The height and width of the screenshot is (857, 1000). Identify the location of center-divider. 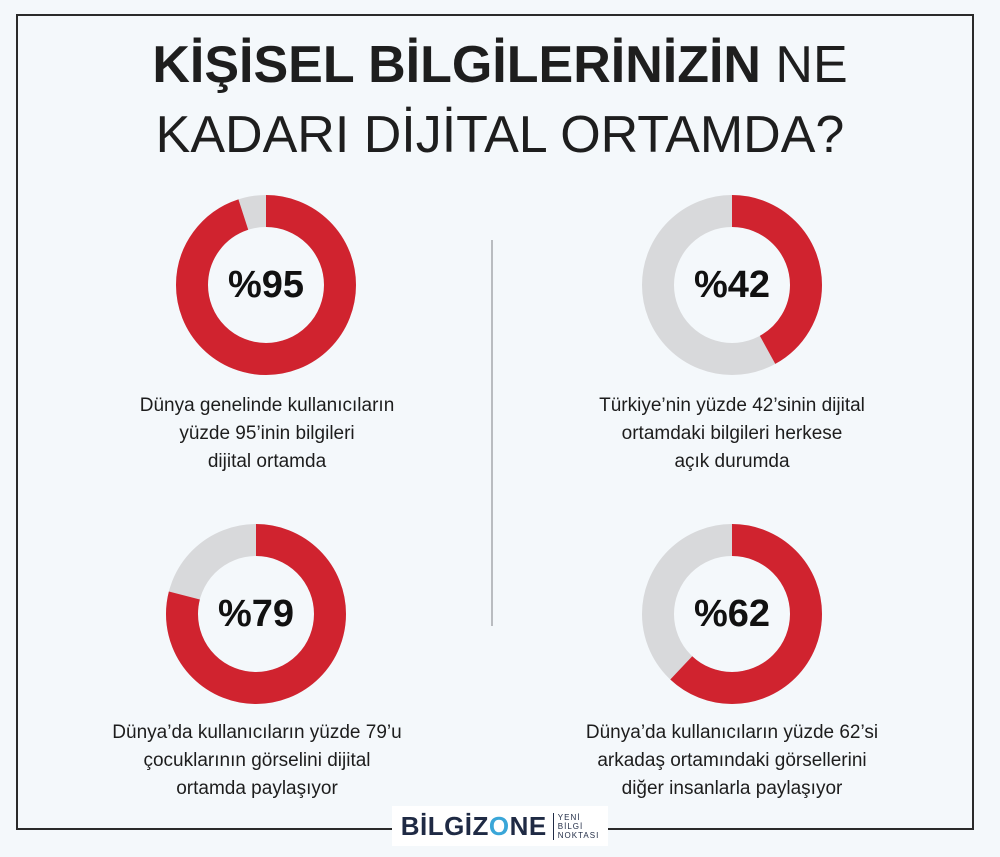
(492, 433).